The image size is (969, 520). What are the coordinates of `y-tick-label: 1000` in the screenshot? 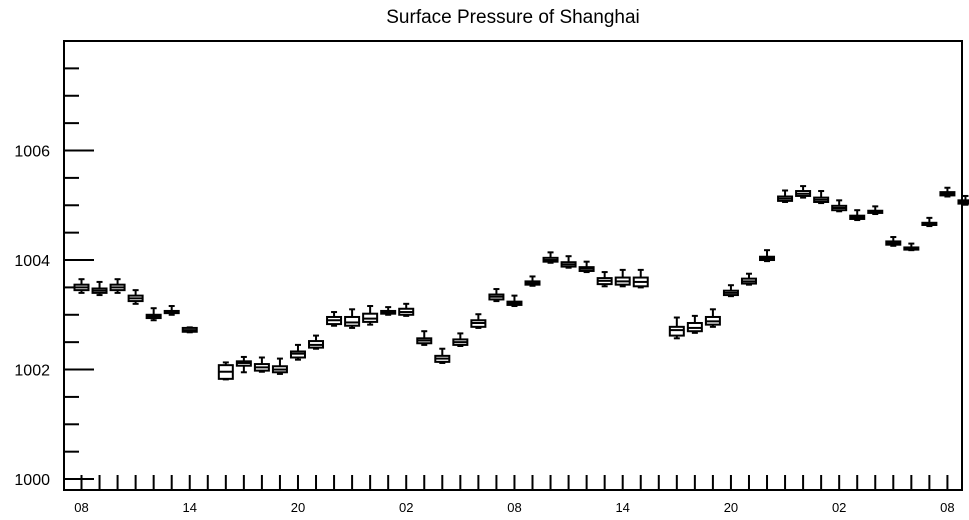 It's located at (32, 480).